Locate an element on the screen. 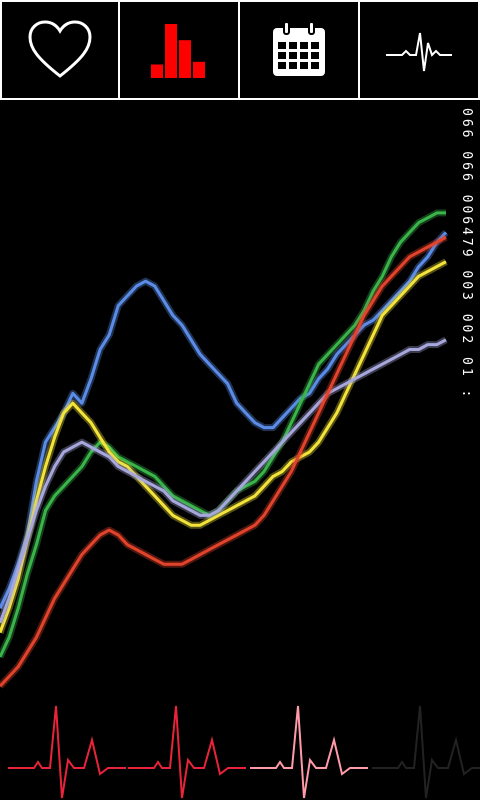  bar-chart-icon is located at coordinates (178, 51).